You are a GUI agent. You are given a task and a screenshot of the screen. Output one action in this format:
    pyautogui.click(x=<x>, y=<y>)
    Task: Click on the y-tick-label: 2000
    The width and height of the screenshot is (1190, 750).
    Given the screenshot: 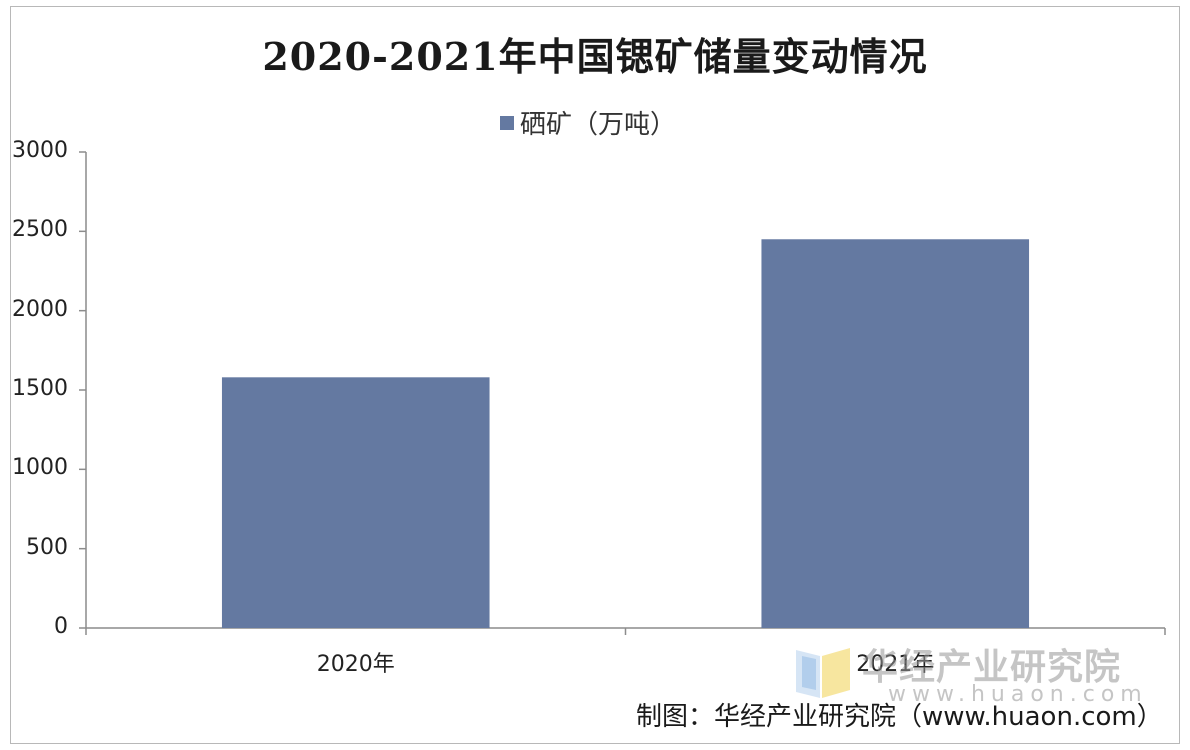 What is the action you would take?
    pyautogui.click(x=40, y=309)
    